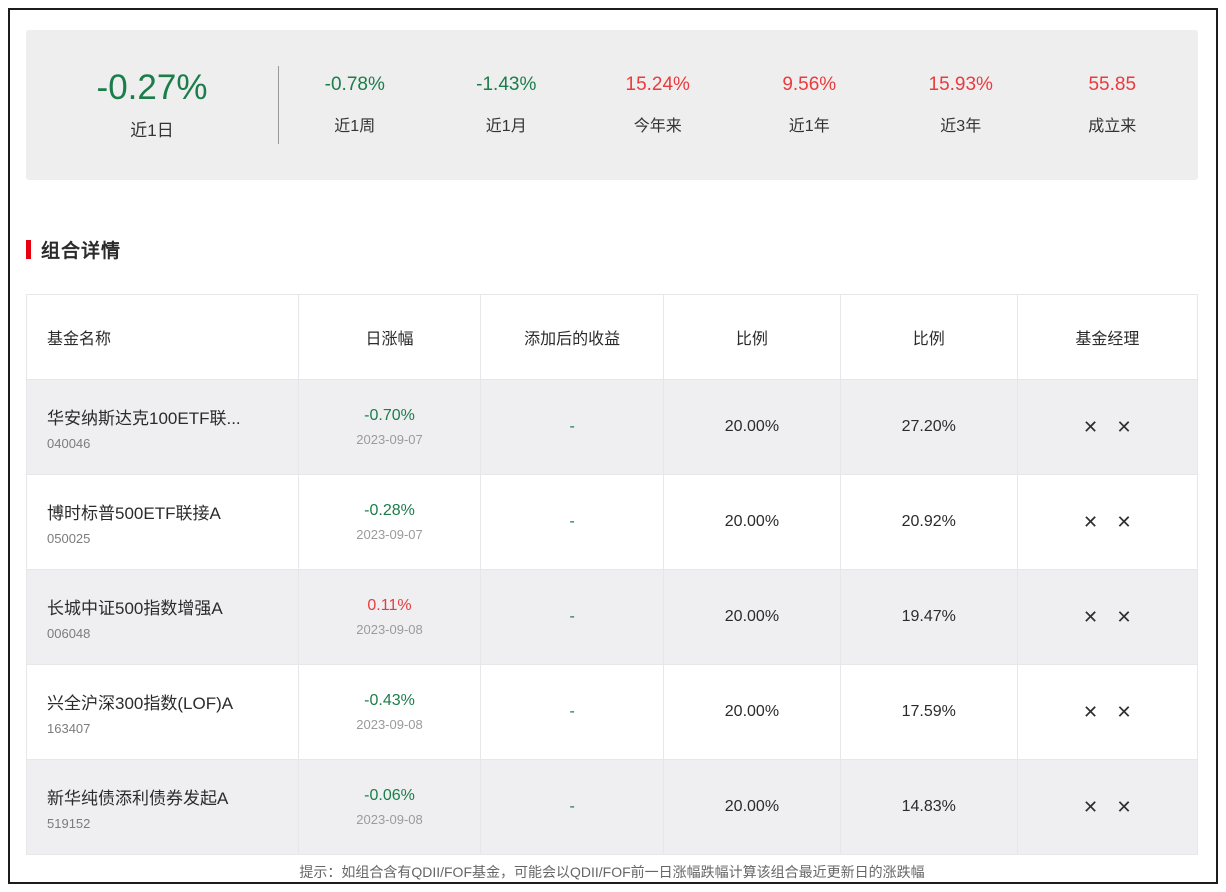  What do you see at coordinates (928, 427) in the screenshot?
I see `ratio-actual-cell: 27.20%` at bounding box center [928, 427].